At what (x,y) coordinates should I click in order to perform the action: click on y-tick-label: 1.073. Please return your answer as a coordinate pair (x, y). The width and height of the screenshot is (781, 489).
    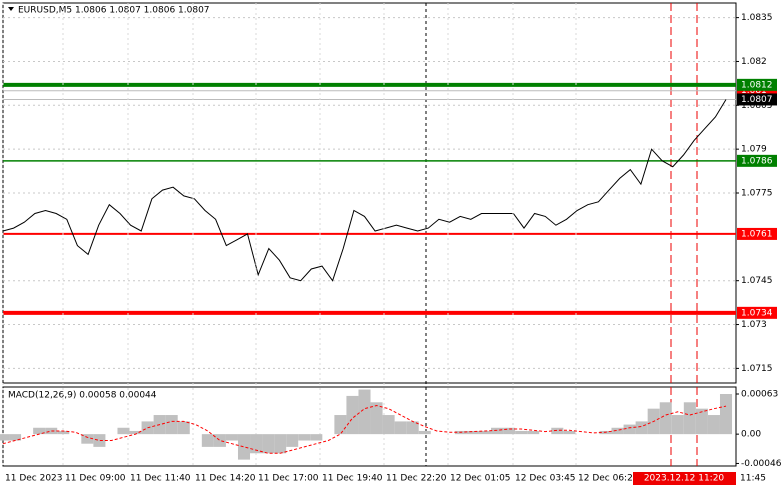
    Looking at the image, I should click on (754, 325).